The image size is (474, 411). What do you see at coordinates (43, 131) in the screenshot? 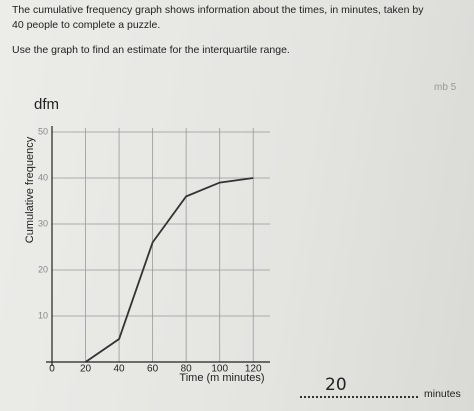
I see `y-tick-label: 50` at bounding box center [43, 131].